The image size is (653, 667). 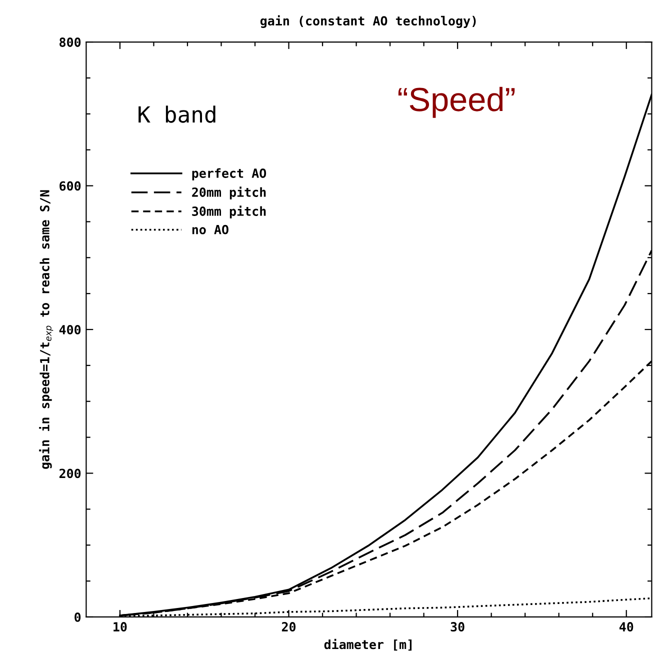 What do you see at coordinates (177, 114) in the screenshot?
I see `annotation: K band` at bounding box center [177, 114].